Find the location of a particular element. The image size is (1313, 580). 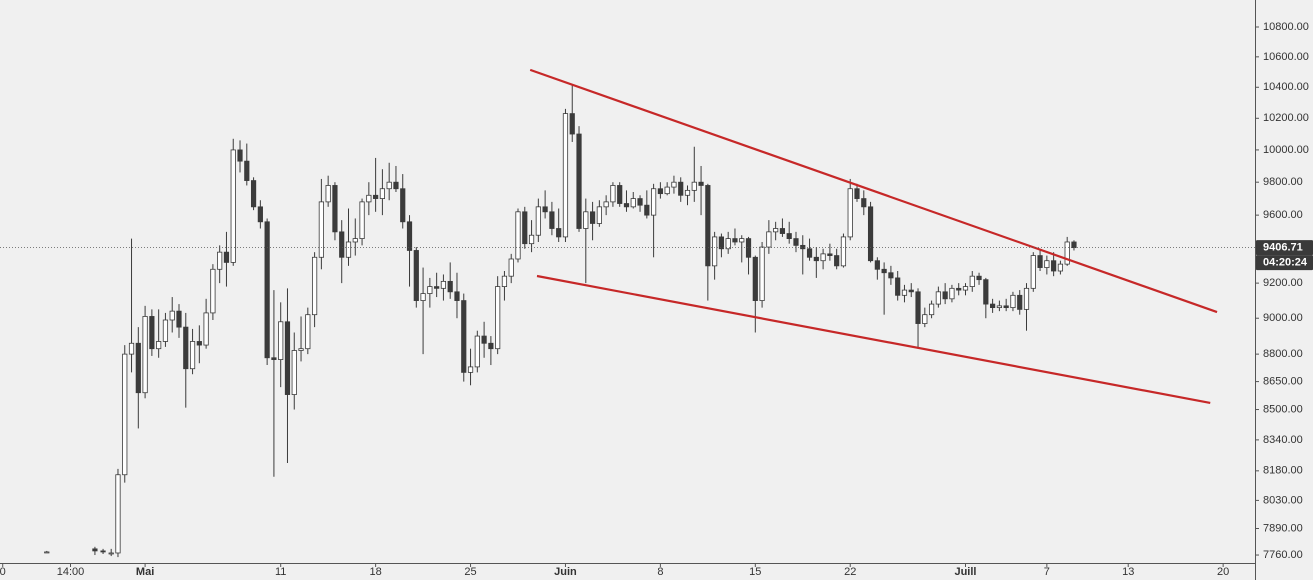

x-tick-label: 15 is located at coordinates (755, 572).